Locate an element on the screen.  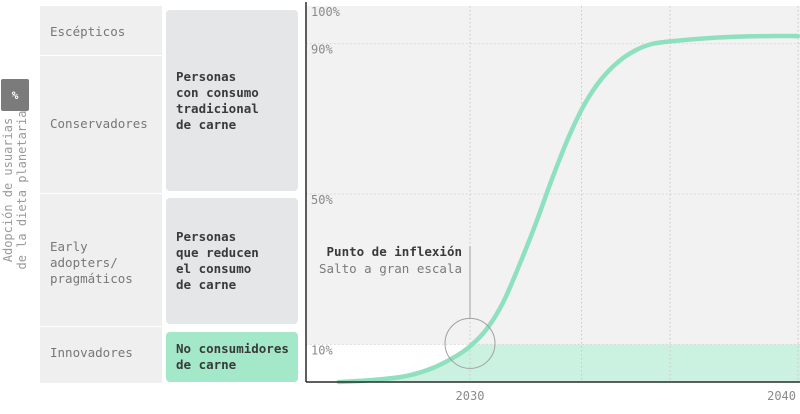
percent-badge: % is located at coordinates (15, 95).